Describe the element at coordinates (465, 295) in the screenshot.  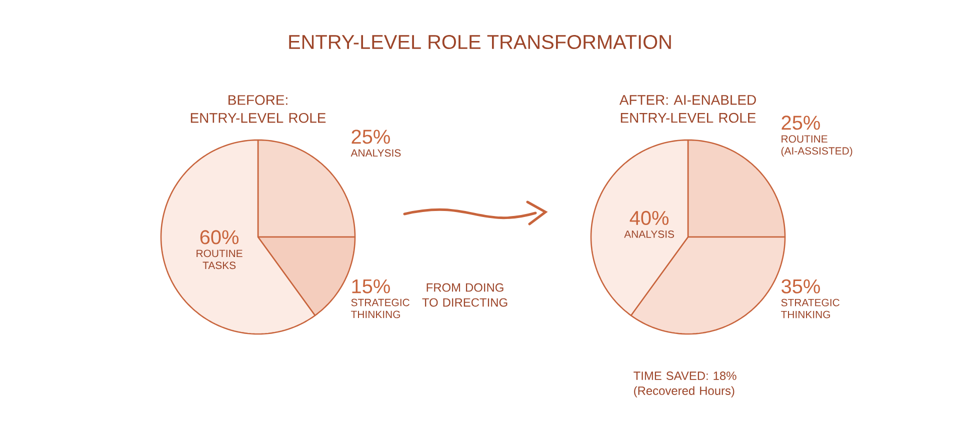
I see `text: FROM DOING TO DIRECTING` at that location.